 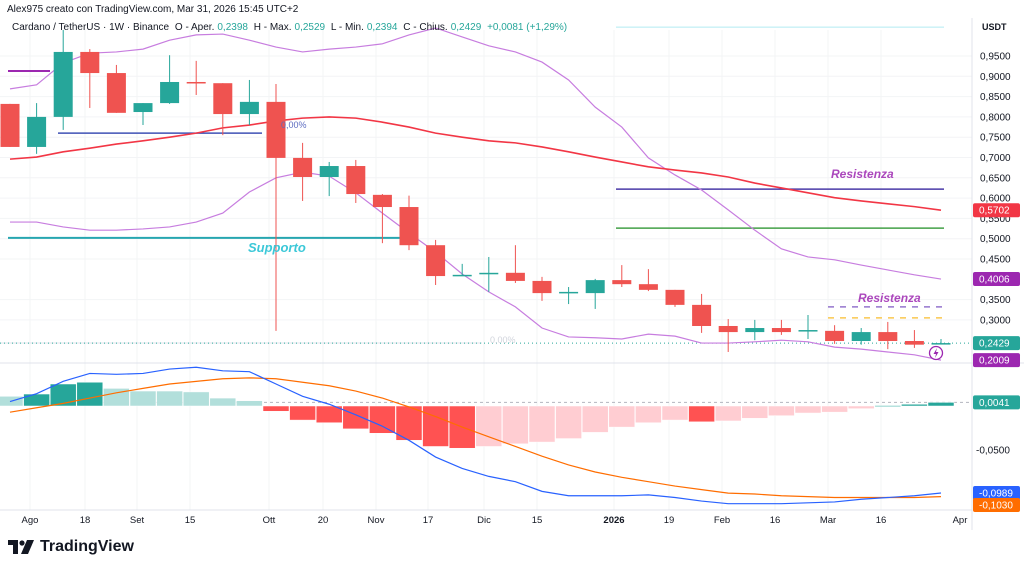 I want to click on price-tick-label: 0,7500, so click(x=995, y=138).